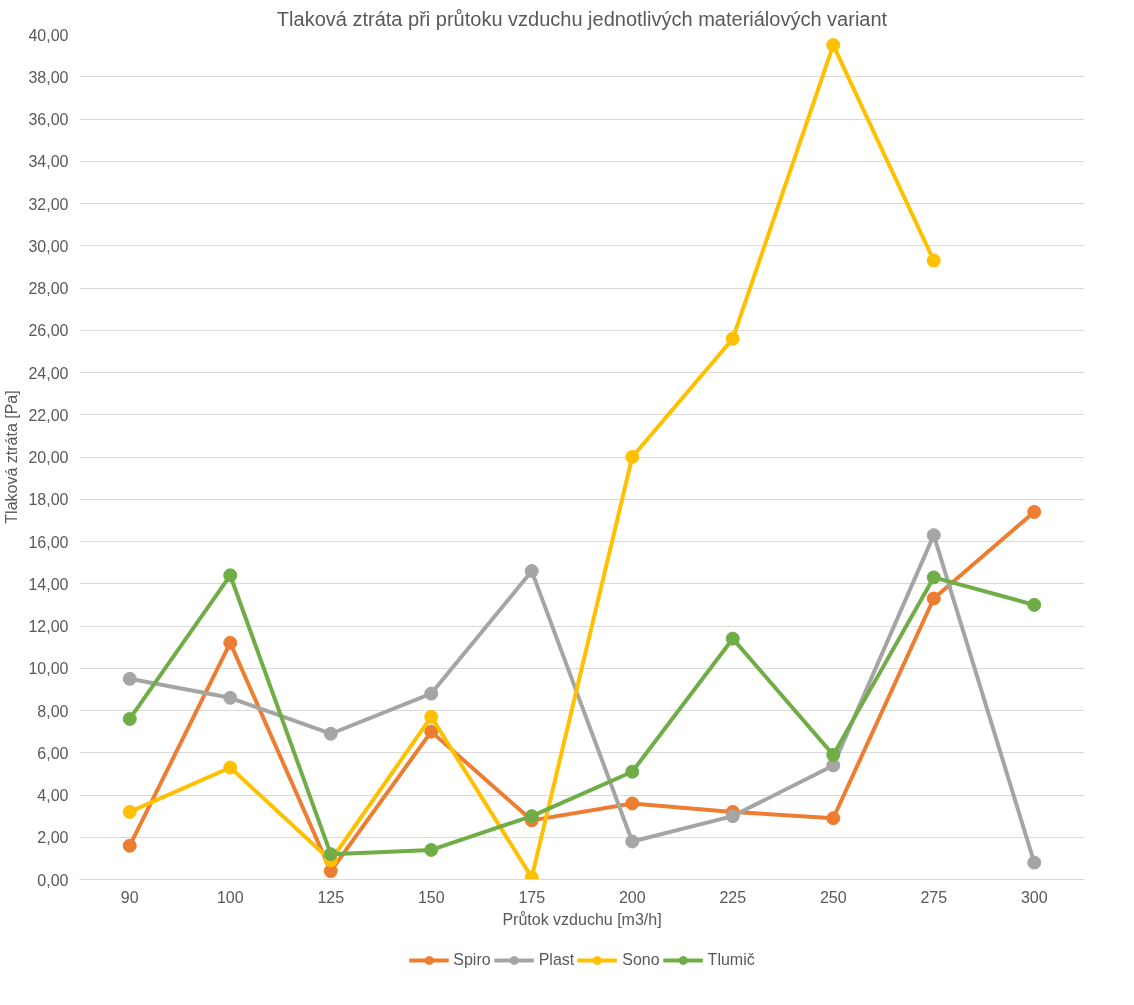  Describe the element at coordinates (472, 960) in the screenshot. I see `legend-label: Spiro` at that location.